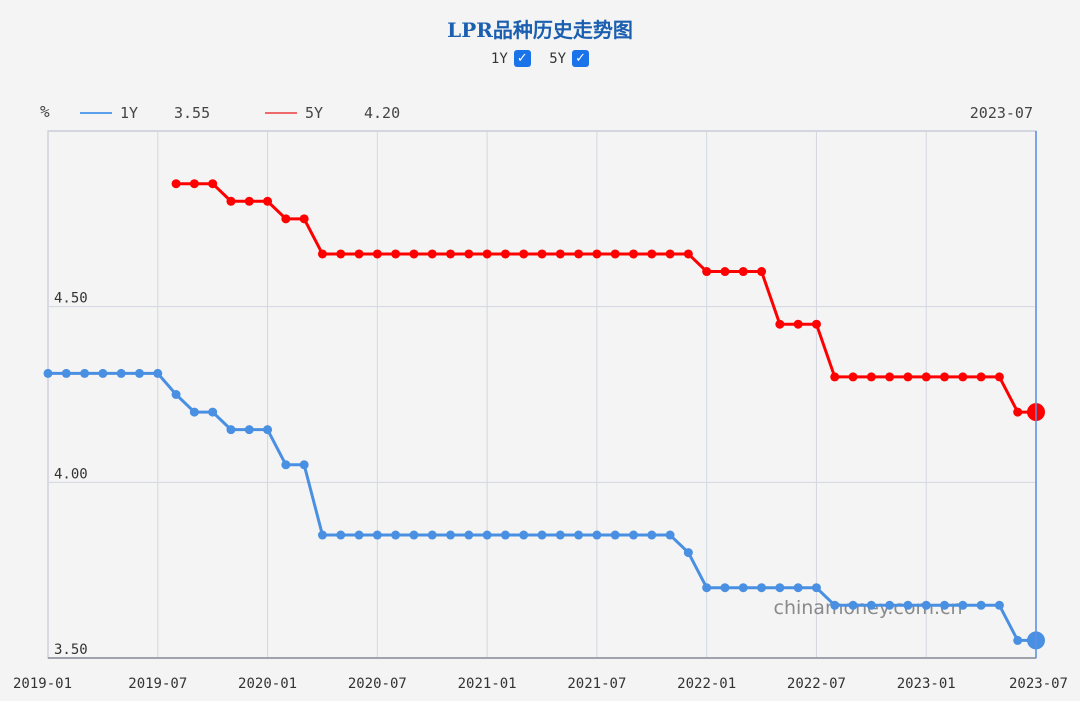  What do you see at coordinates (71, 650) in the screenshot?
I see `y-tick-label: 3.50` at bounding box center [71, 650].